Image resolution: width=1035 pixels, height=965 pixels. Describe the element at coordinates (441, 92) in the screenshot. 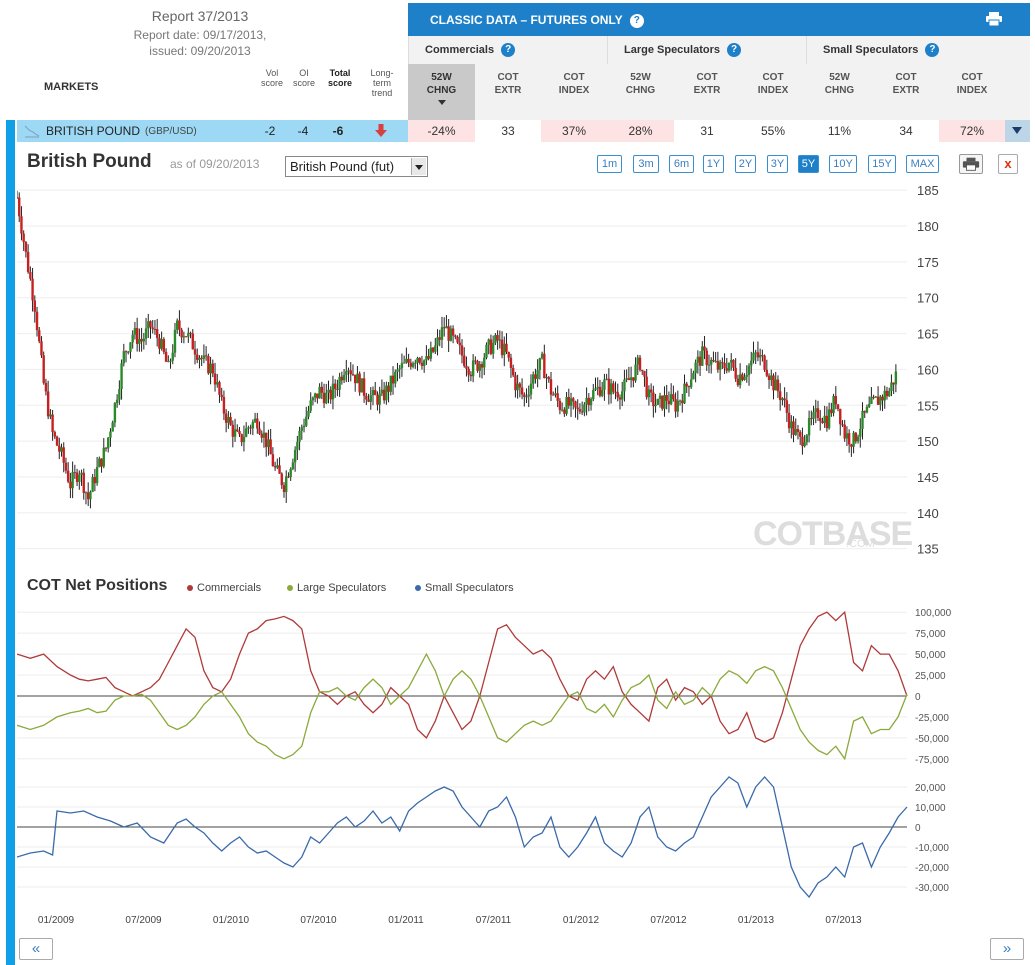

I see `commercials-52w-chng-header: 52W CHNG` at that location.